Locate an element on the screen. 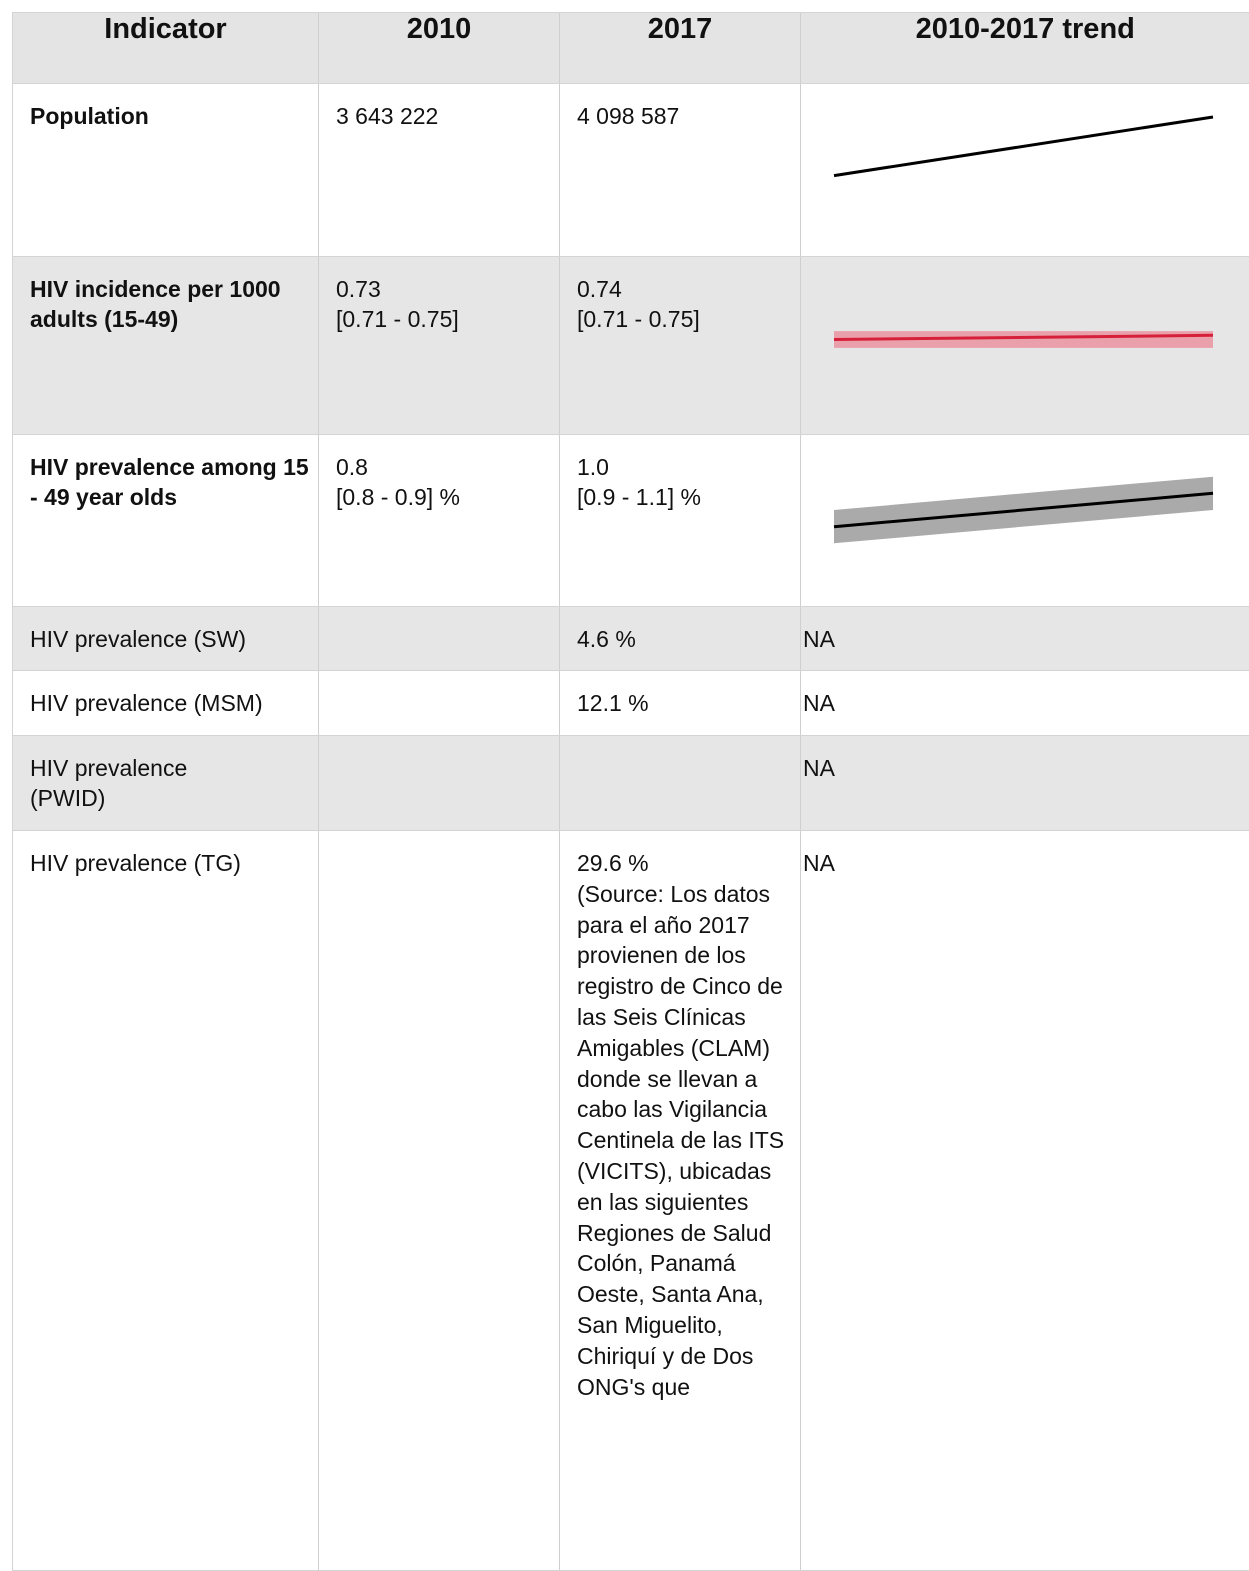 Image resolution: width=1249 pixels, height=1571 pixels. value-2017: 4.6 % is located at coordinates (680, 630).